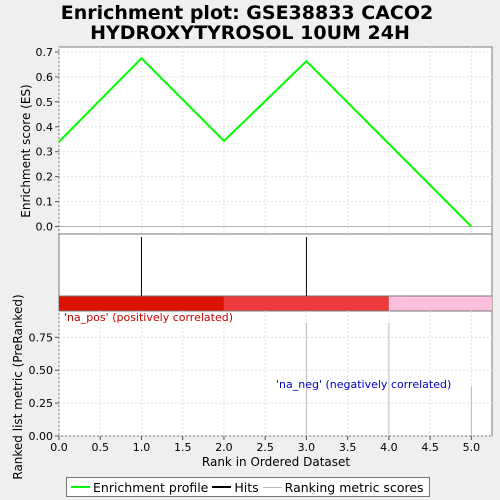  What do you see at coordinates (45, 102) in the screenshot?
I see `es-y-tick-label: 0.5` at bounding box center [45, 102].